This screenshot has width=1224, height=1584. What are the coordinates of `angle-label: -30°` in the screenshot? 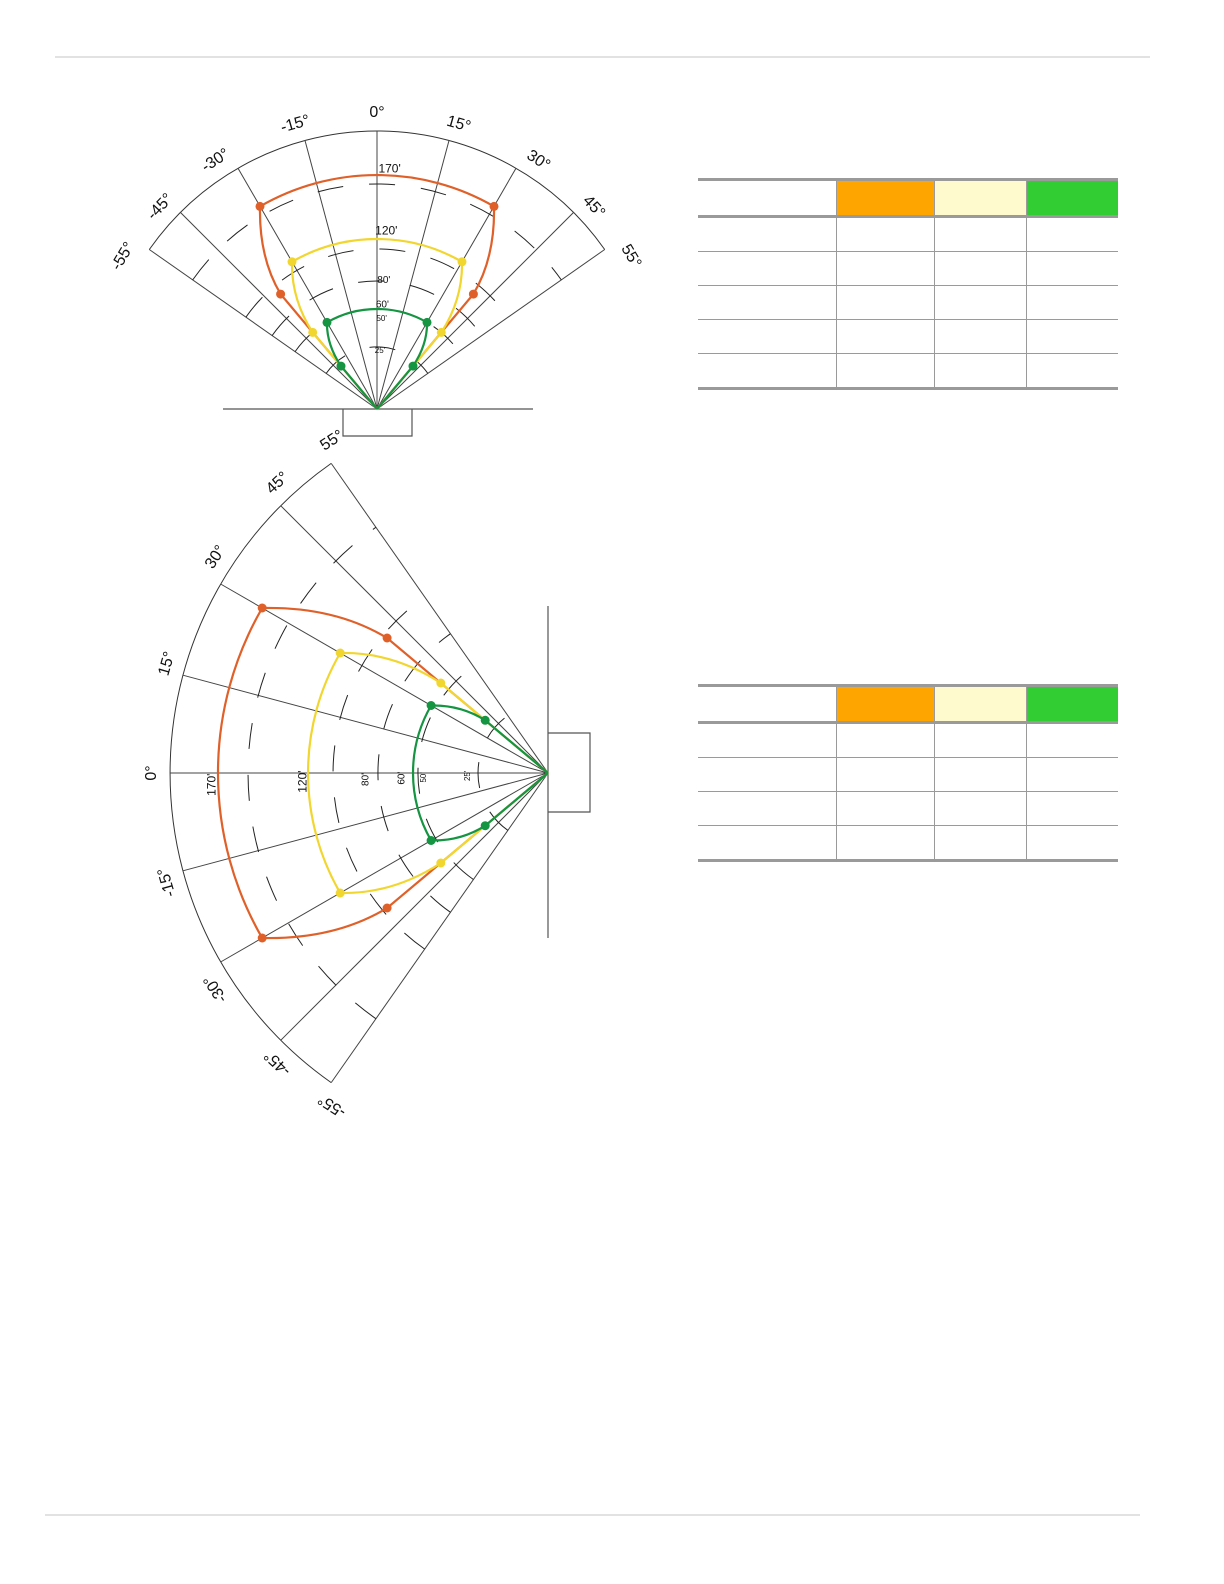 It's located at (215, 989).